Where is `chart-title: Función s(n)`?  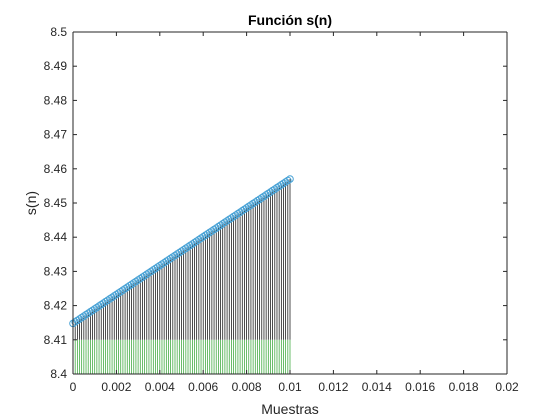 chart-title: Función s(n) is located at coordinates (290, 20).